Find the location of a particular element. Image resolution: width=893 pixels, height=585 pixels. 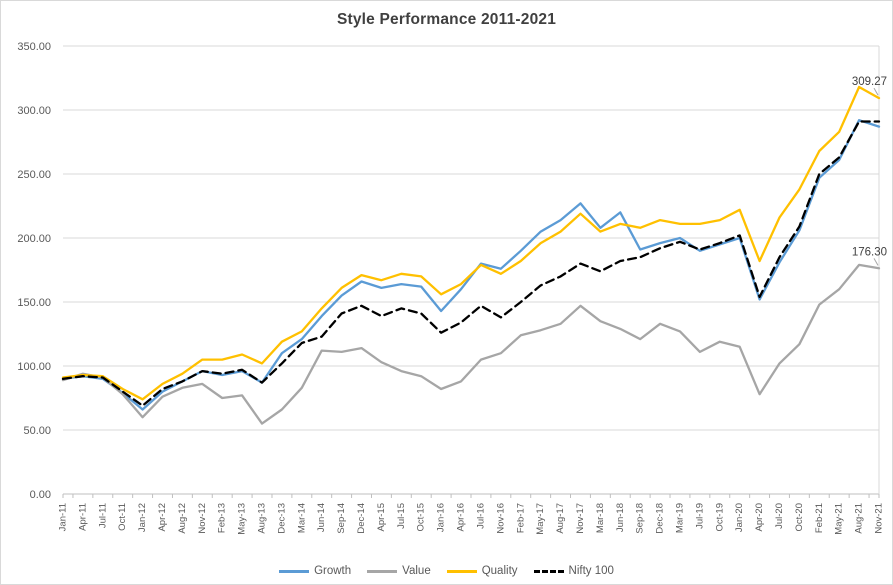

x-axis-tick-label: Nov-16 is located at coordinates (500, 518).